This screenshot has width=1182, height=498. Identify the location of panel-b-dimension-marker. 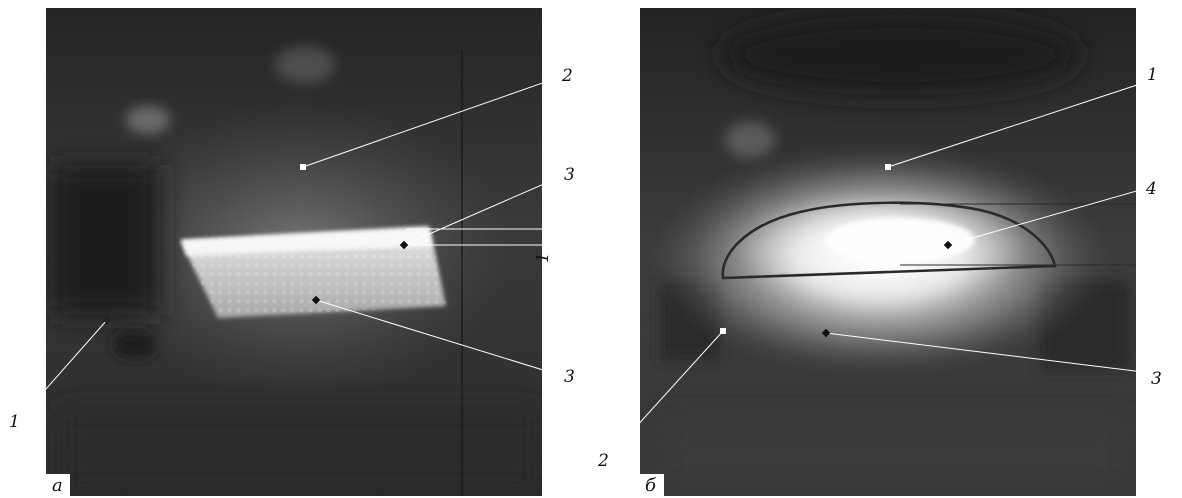
(1018, 234).